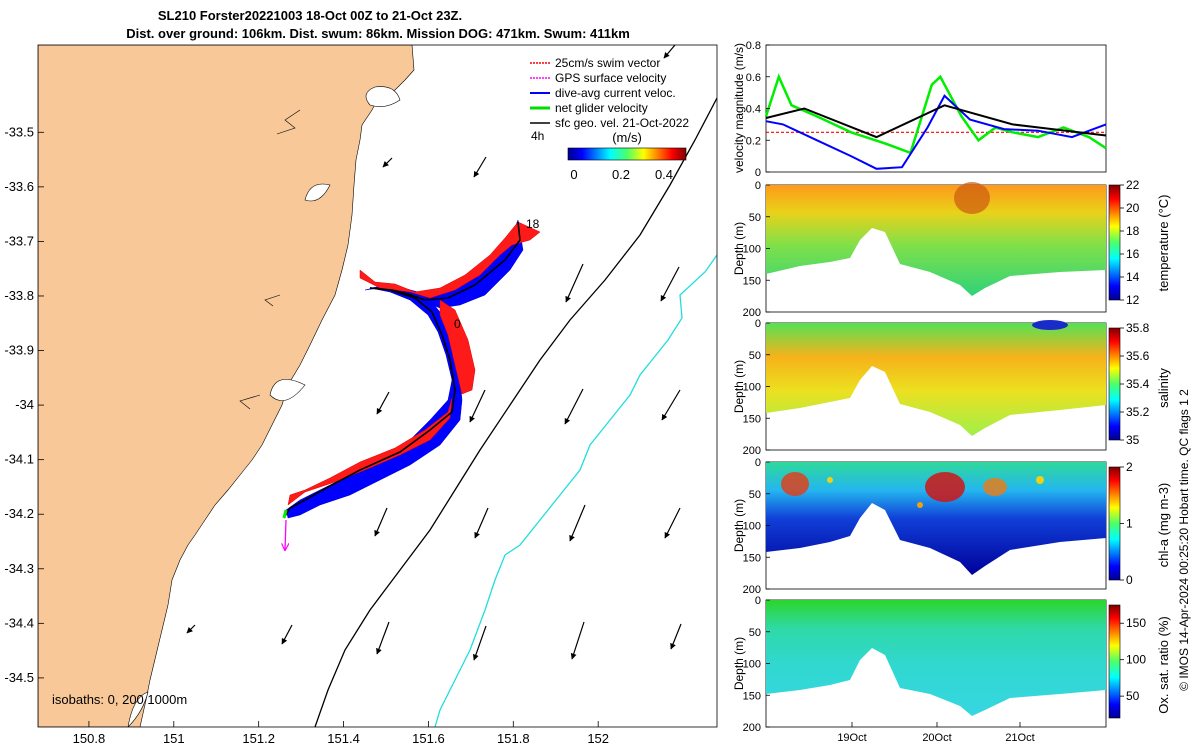 The height and width of the screenshot is (750, 1200). What do you see at coordinates (1114, 242) in the screenshot?
I see `temperature-colorbar` at bounding box center [1114, 242].